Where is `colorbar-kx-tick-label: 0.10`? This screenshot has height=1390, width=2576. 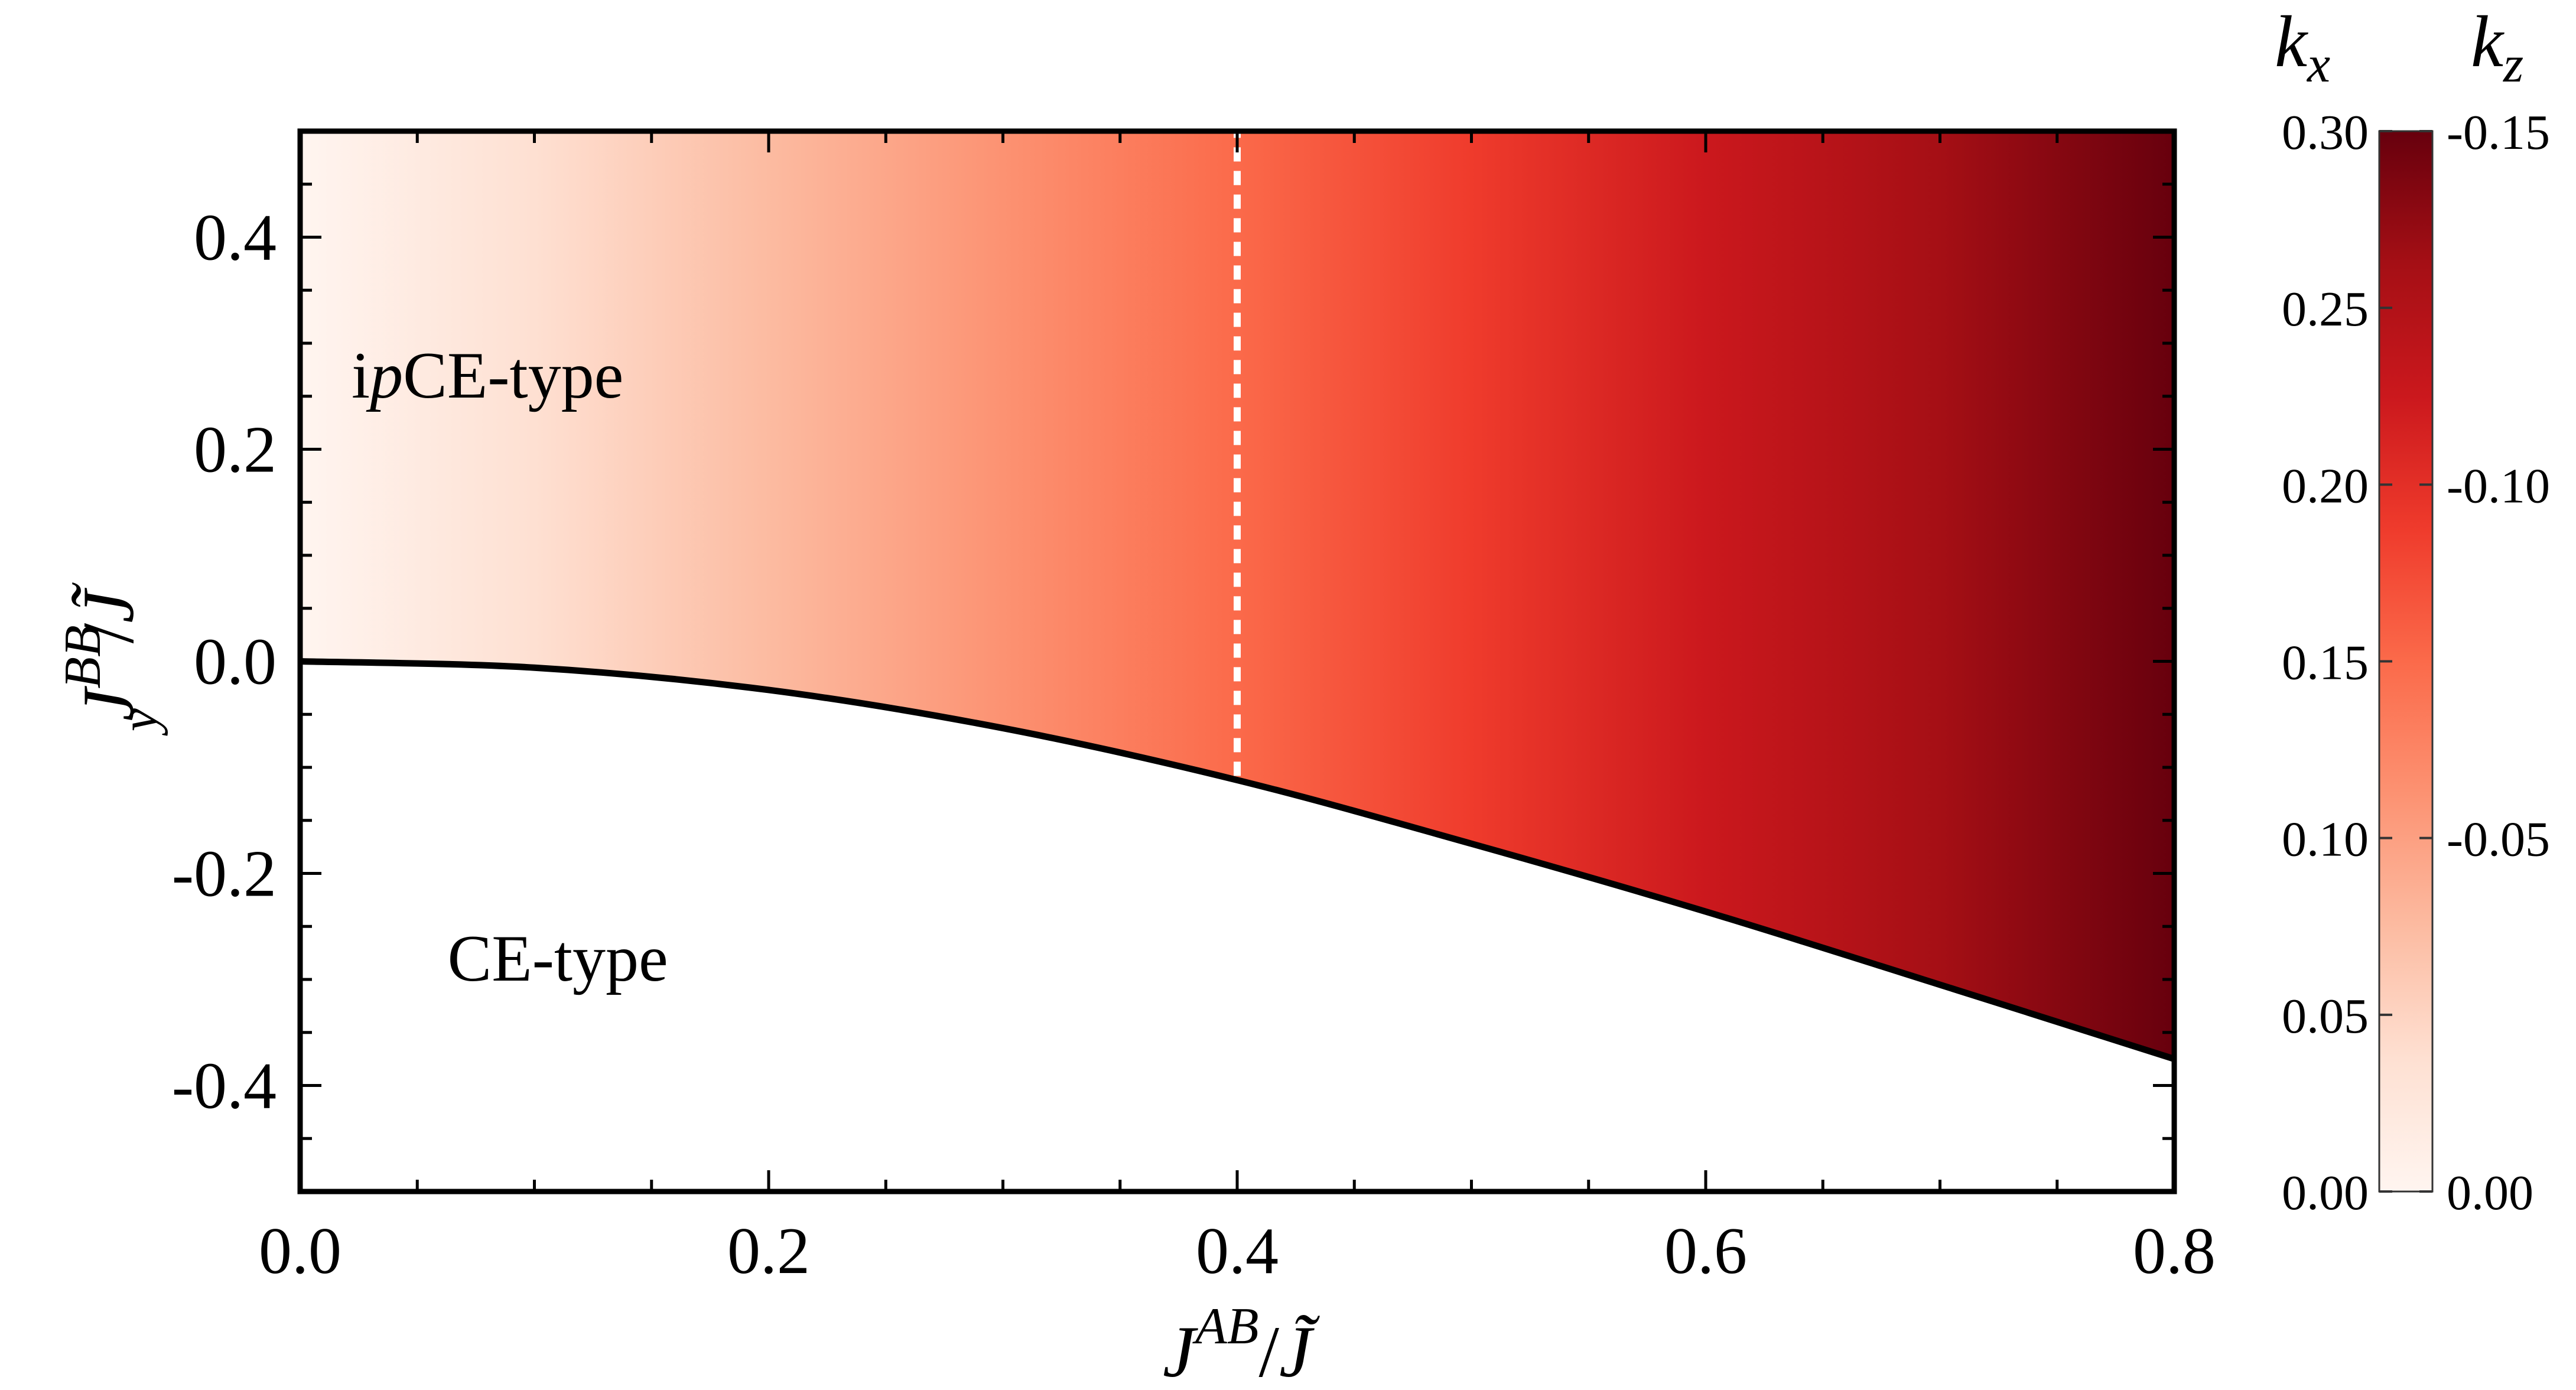 colorbar-kx-tick-label: 0.10 is located at coordinates (2326, 839).